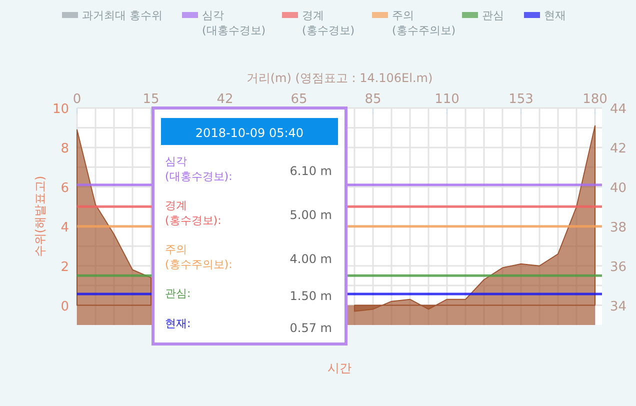 Image resolution: width=636 pixels, height=406 pixels. I want to click on annotation: 4.00 m, so click(311, 259).